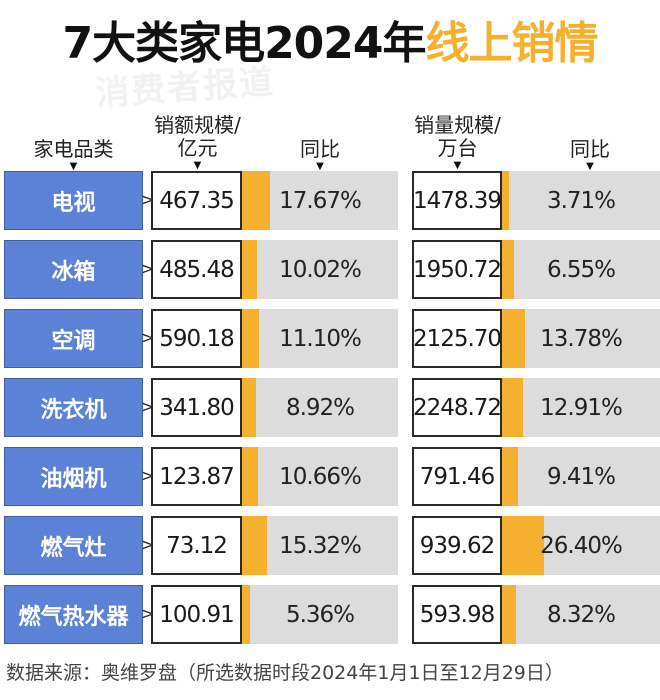 This screenshot has height=700, width=660. Describe the element at coordinates (457, 269) in the screenshot. I see `volume-value: 1950.72` at that location.